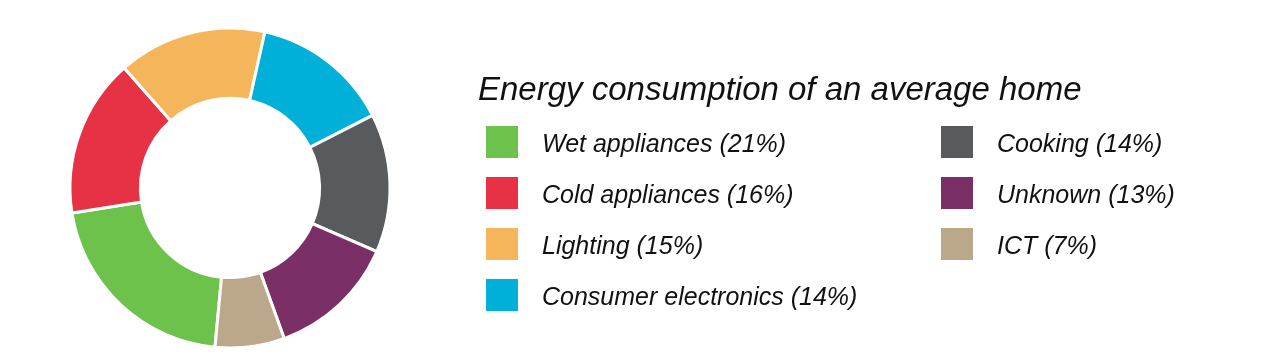 This screenshot has height=364, width=1280. I want to click on legend-label: Cold appliances (16%), so click(668, 194).